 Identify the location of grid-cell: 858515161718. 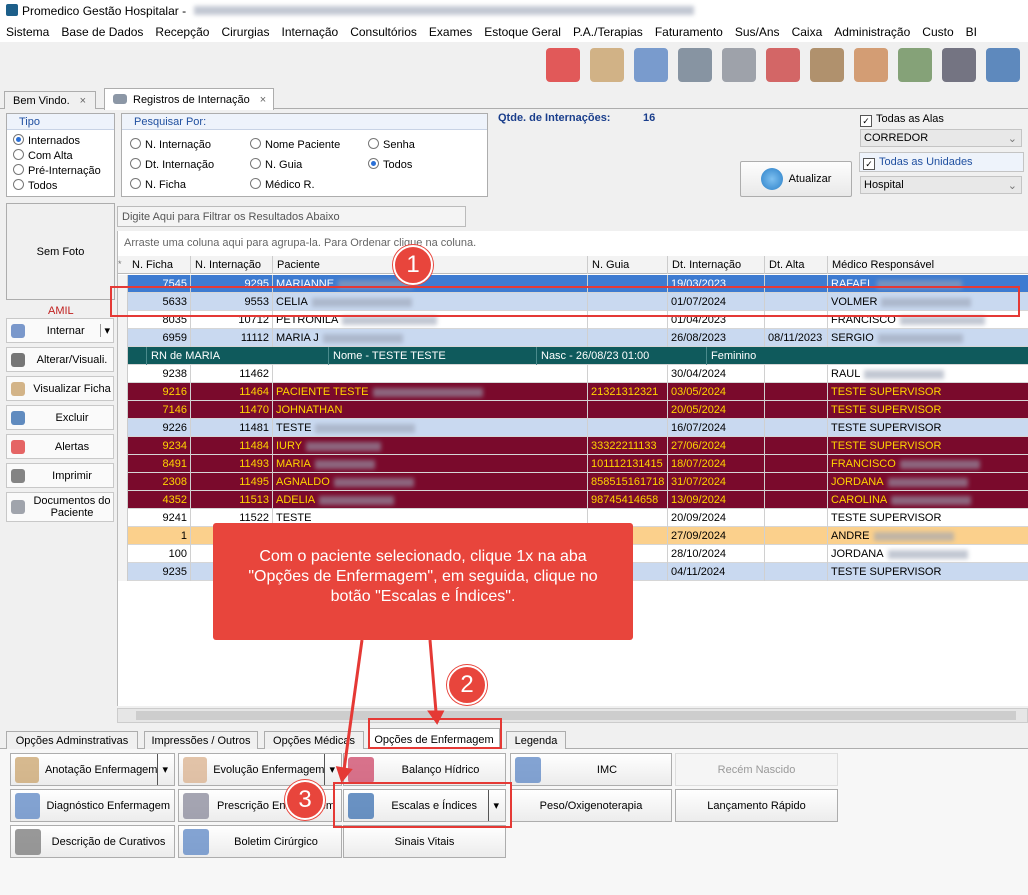
(628, 482).